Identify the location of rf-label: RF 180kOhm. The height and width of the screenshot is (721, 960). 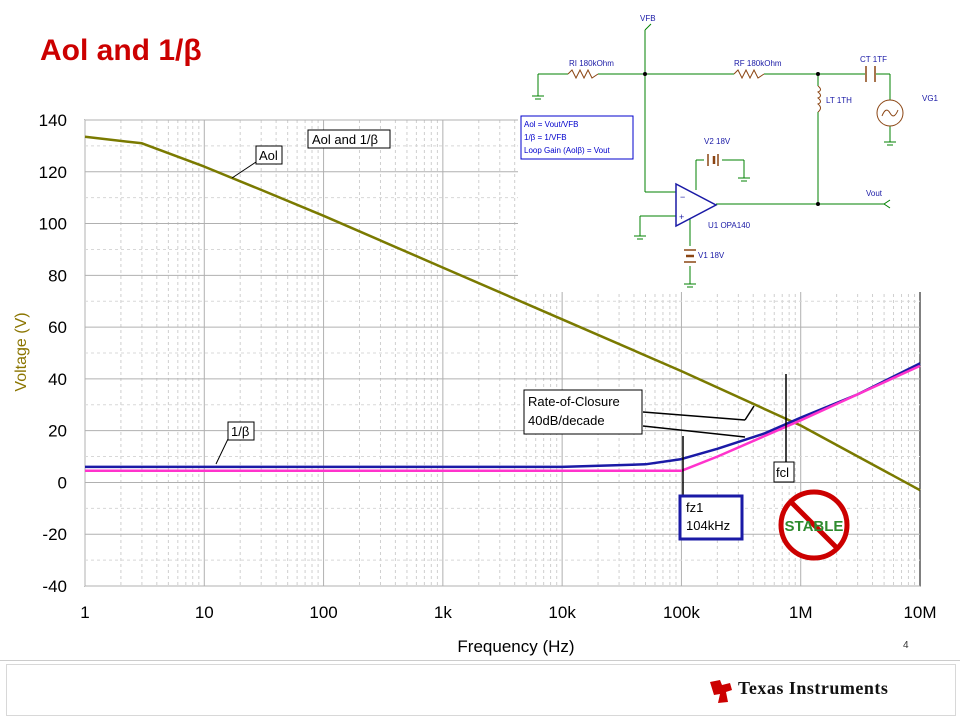
(758, 63).